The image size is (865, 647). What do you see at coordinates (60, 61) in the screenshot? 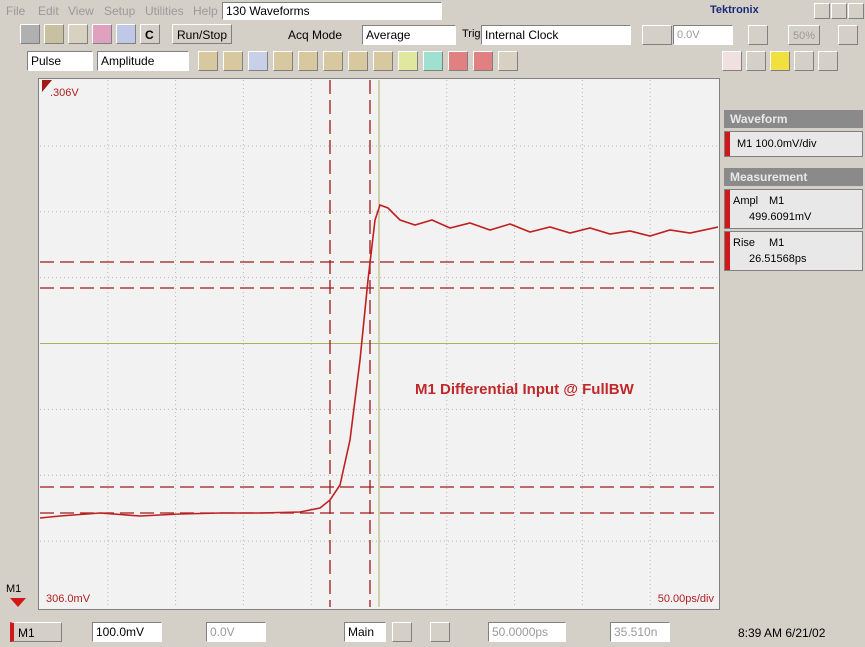
I see `pulse-select: Pulse` at bounding box center [60, 61].